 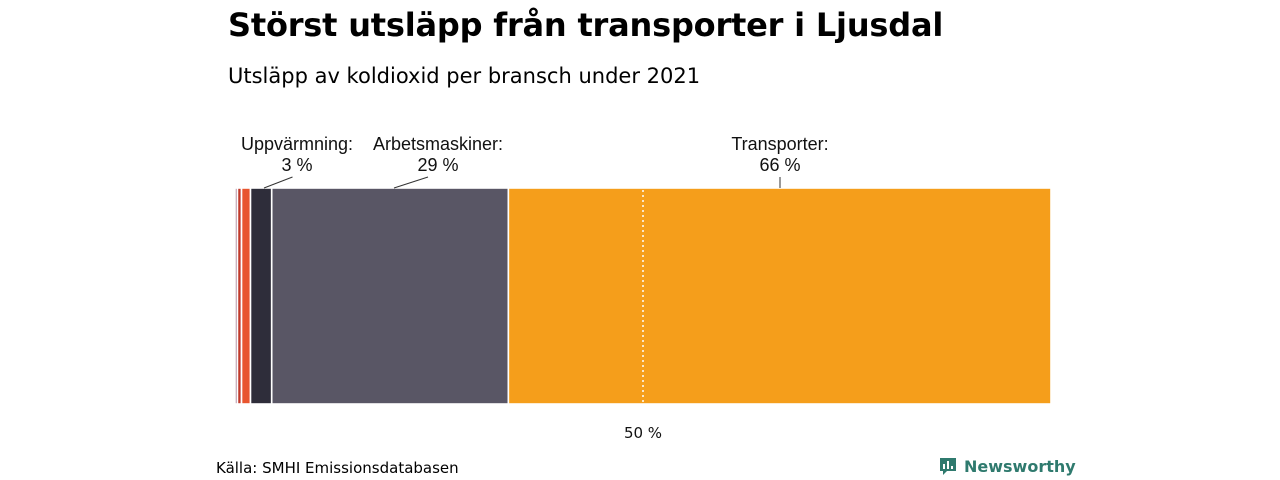 I want to click on reference-line-group: 50 %, so click(x=643, y=316).